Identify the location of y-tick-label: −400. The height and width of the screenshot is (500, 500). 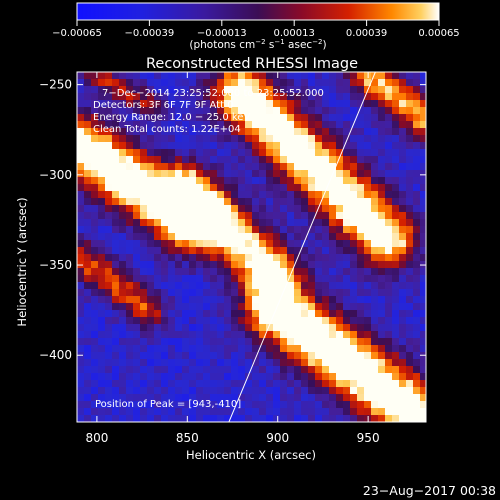
(55, 355).